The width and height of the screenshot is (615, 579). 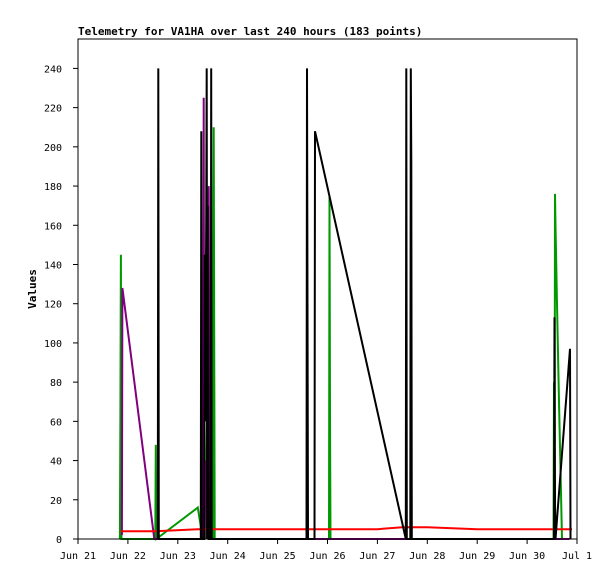 I want to click on y-tick-label: 200, so click(x=53, y=148).